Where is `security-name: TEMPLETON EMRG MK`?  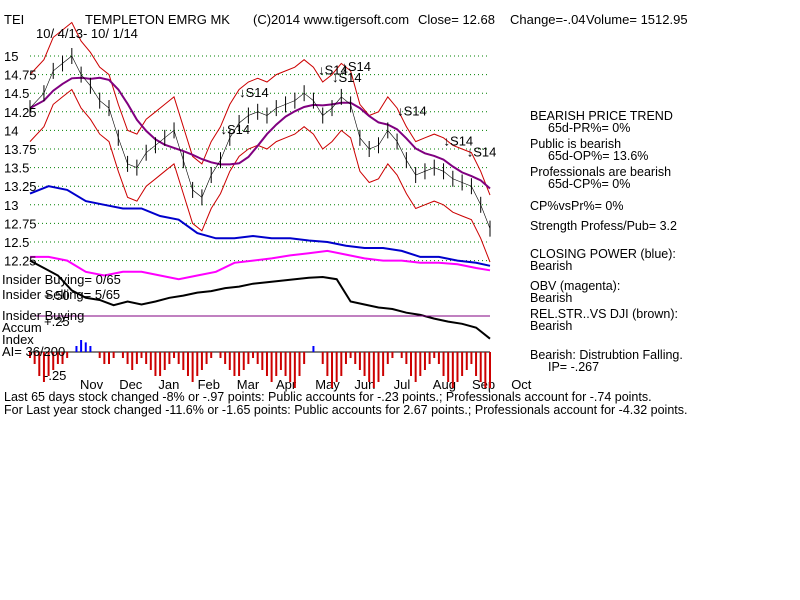 security-name: TEMPLETON EMRG MK is located at coordinates (157, 19).